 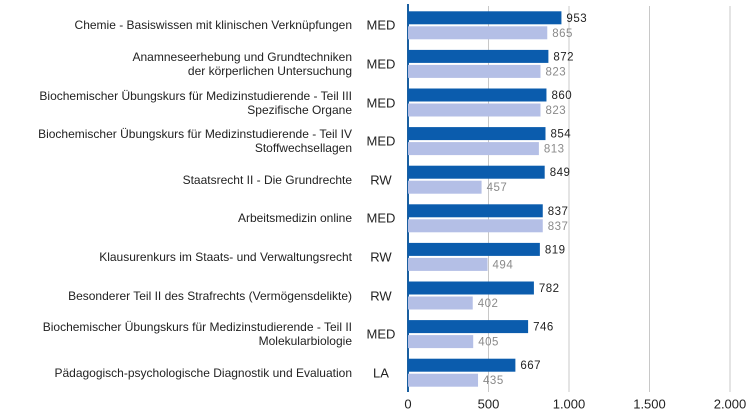 I want to click on value-label: 860, so click(x=561, y=96).